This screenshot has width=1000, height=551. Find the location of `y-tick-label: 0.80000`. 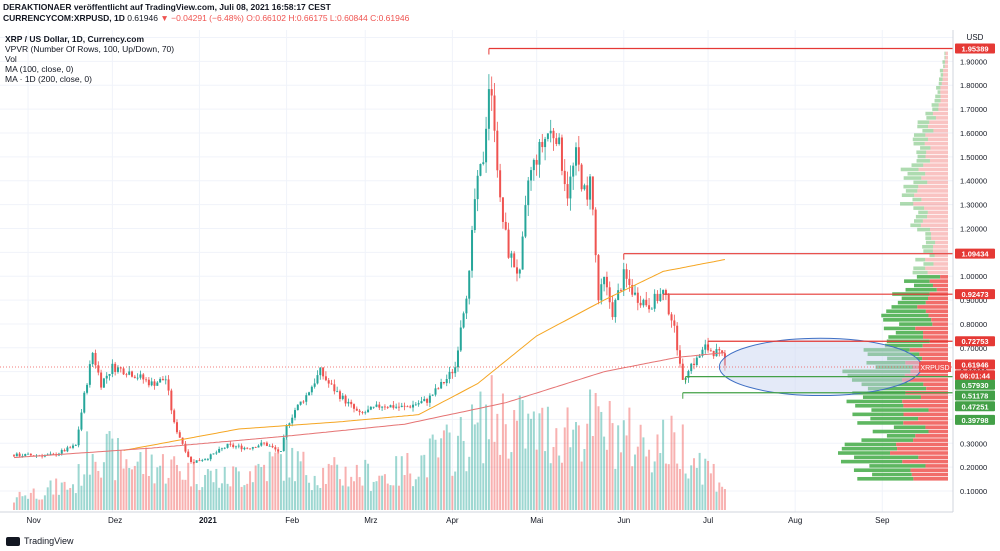

y-tick-label: 0.80000 is located at coordinates (973, 324).